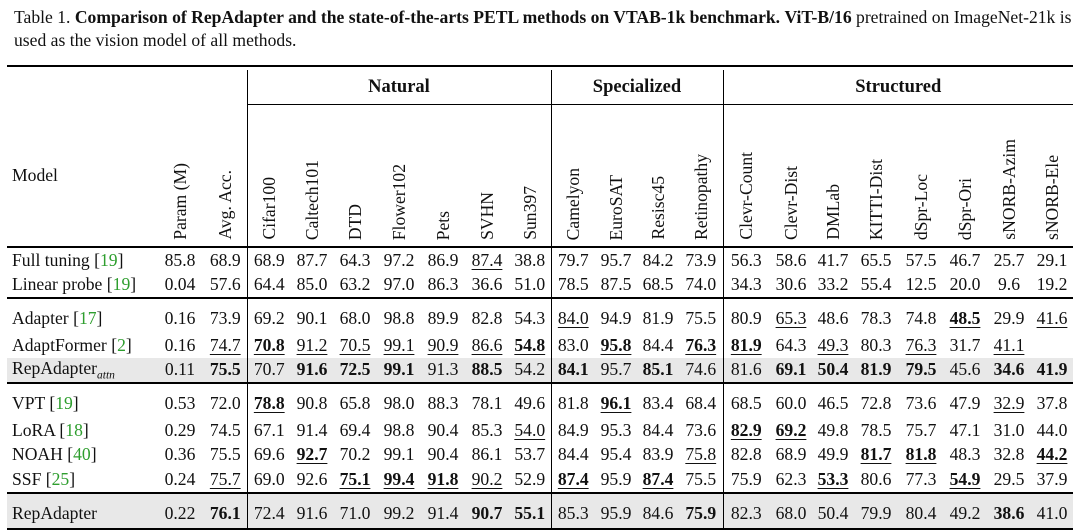 Image resolution: width=1080 pixels, height=530 pixels. Describe the element at coordinates (530, 370) in the screenshot. I see `cell-value: 54.2` at that location.